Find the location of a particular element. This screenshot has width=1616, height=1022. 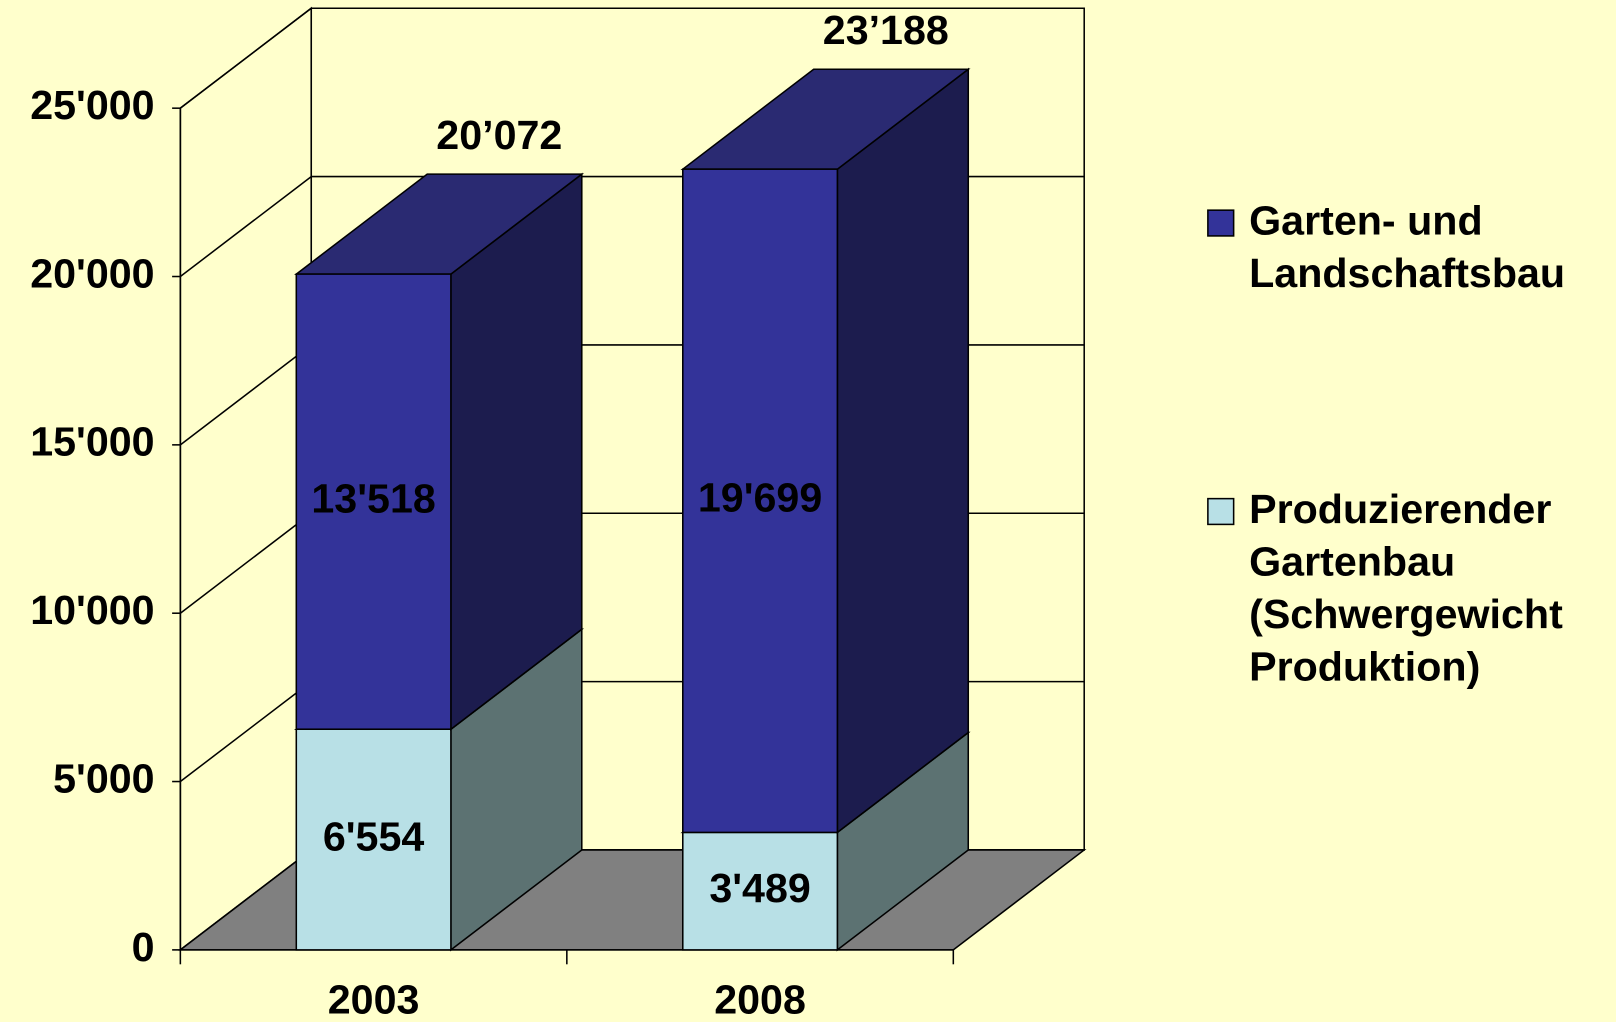

data-label: 3'489 is located at coordinates (759, 888).